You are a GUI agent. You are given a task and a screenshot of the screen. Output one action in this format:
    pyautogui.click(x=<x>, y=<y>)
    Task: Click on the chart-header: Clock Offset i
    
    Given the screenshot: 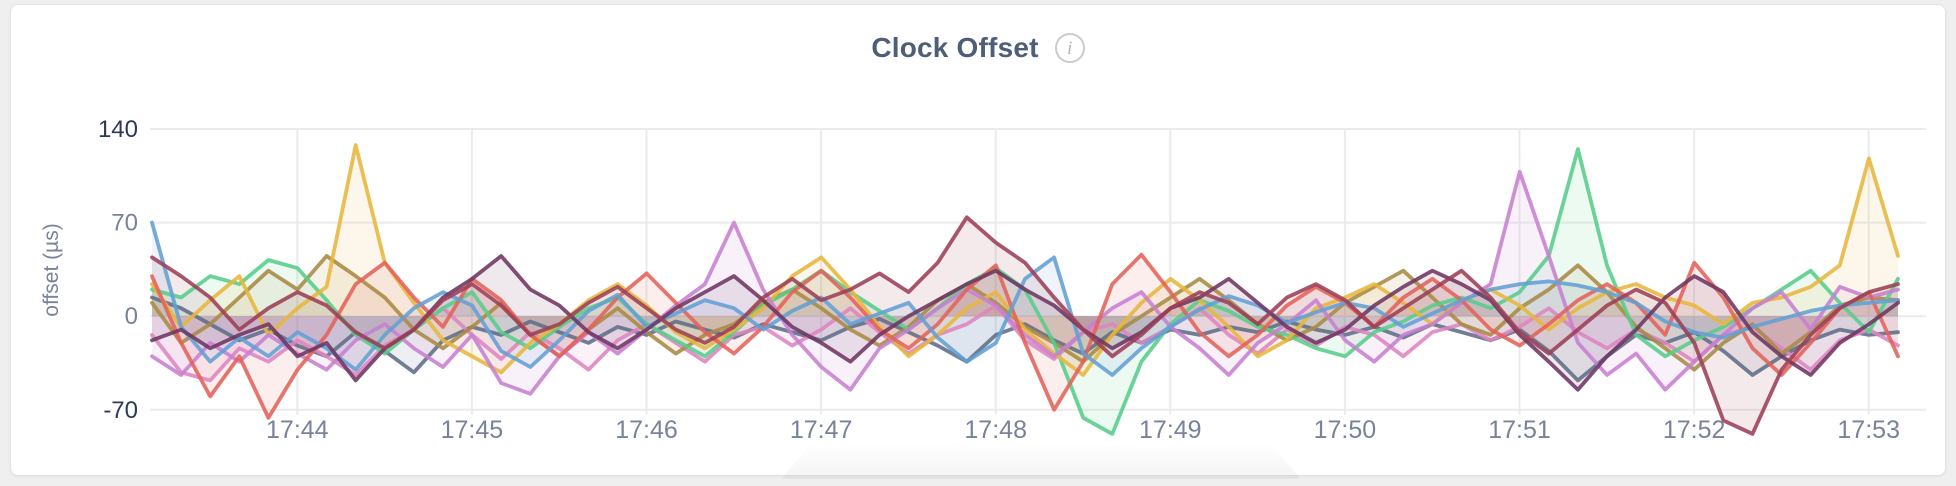 What is the action you would take?
    pyautogui.click(x=978, y=48)
    